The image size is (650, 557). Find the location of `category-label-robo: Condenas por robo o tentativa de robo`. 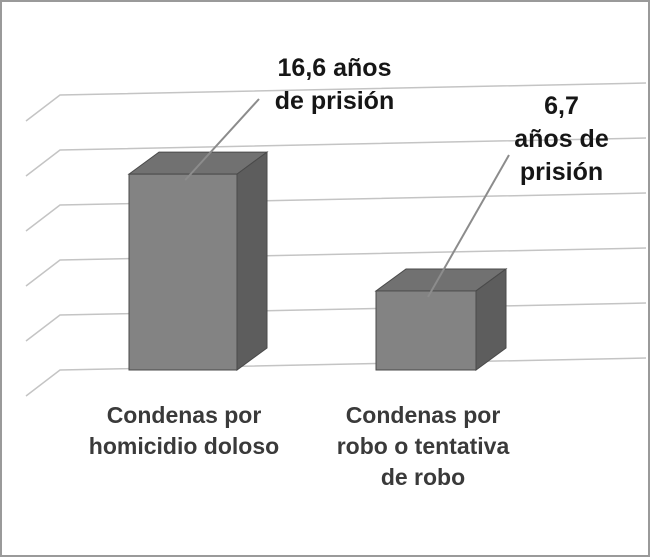

category-label-robo: Condenas por robo o tentativa de robo is located at coordinates (423, 446).